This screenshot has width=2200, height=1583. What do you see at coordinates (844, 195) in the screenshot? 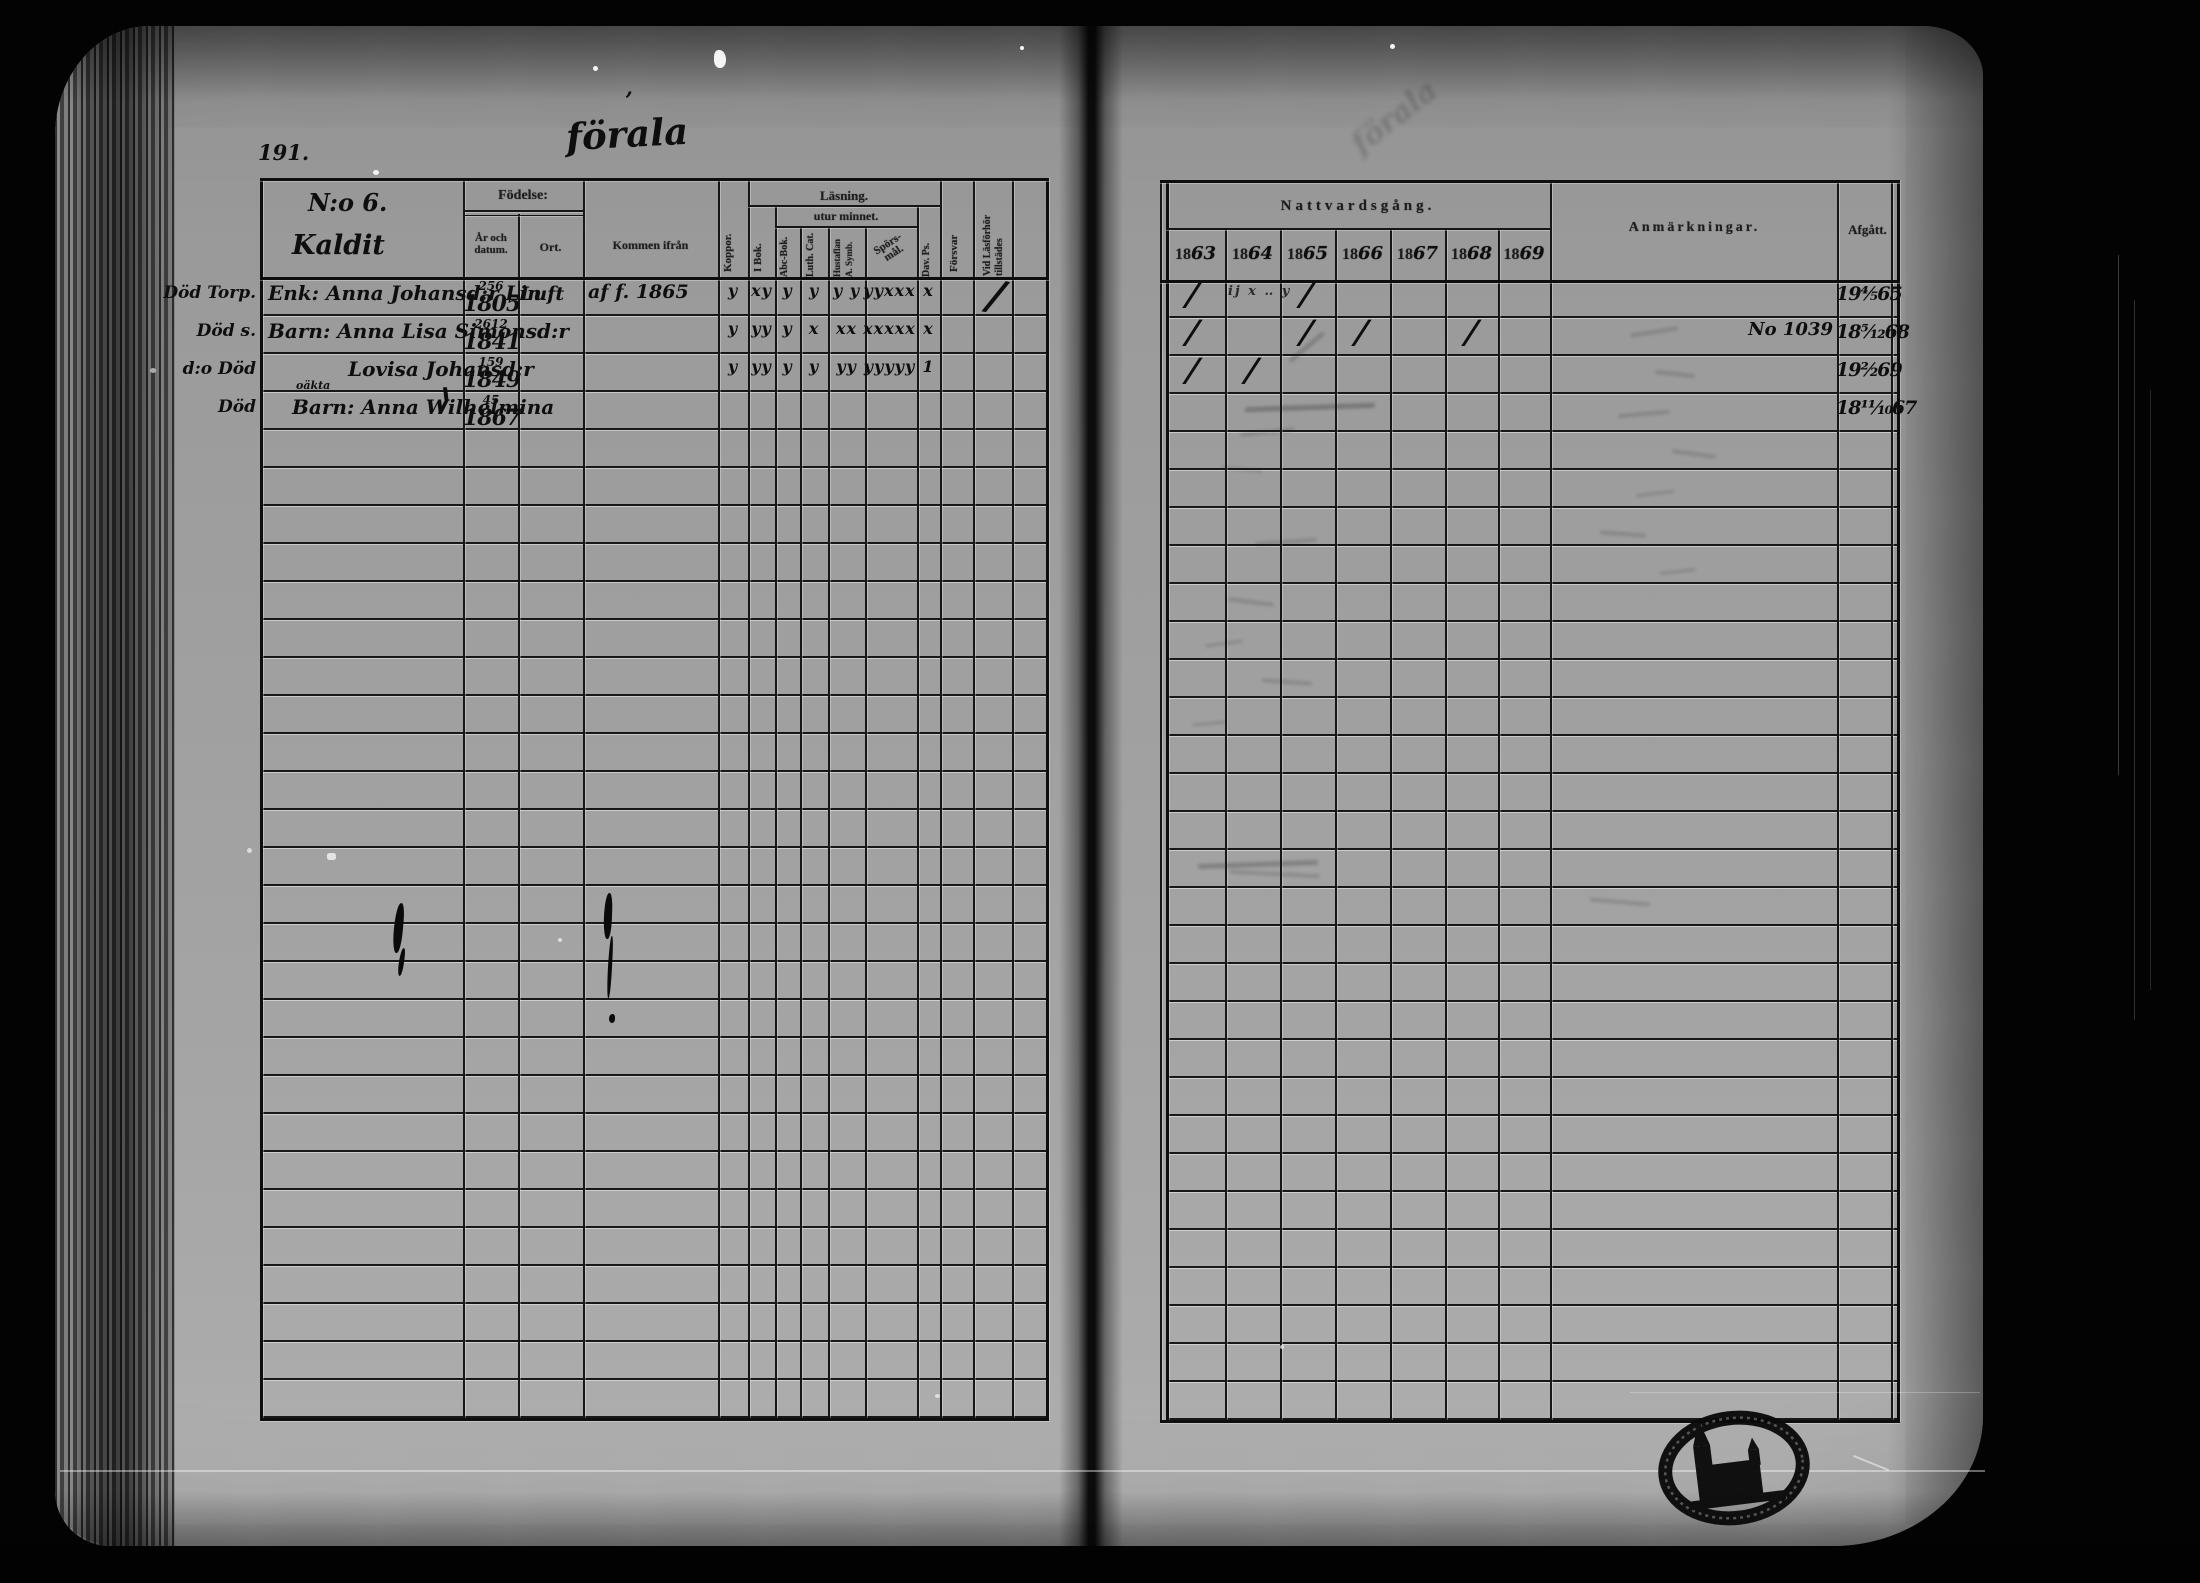
I see `col-header-lasning: Läsning.` at bounding box center [844, 195].